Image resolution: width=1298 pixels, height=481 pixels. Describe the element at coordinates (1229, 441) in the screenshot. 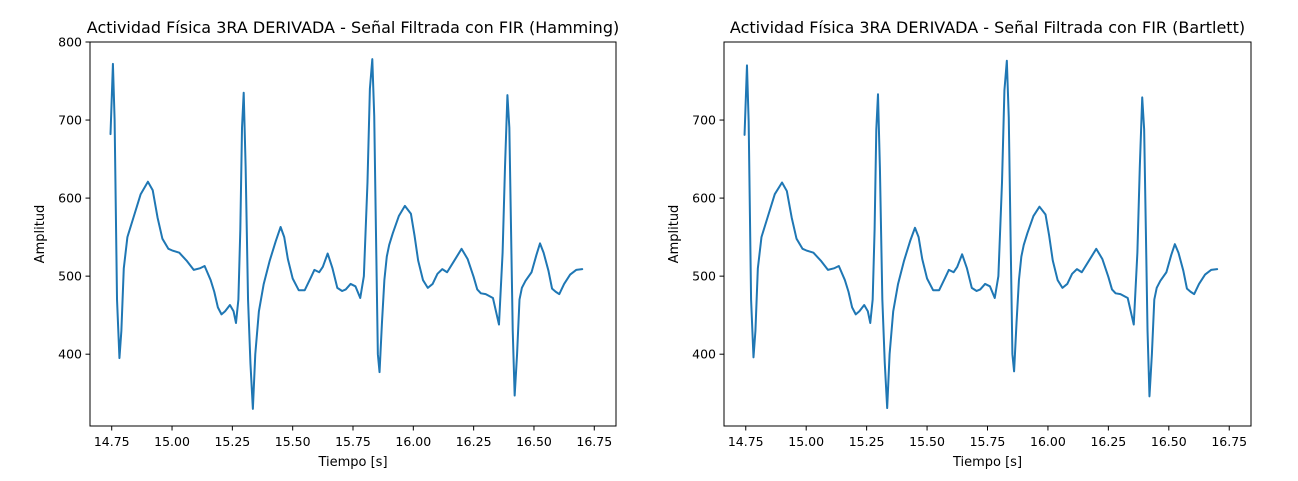

I see `x-tick-label-bartlett: 16.75` at that location.